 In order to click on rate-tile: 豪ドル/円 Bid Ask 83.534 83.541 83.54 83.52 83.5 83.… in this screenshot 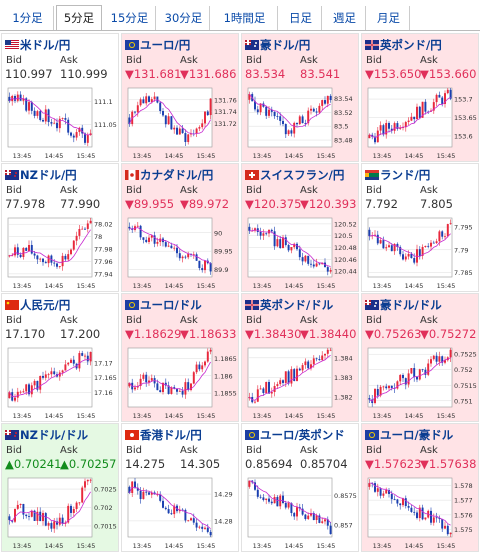, I will do `click(300, 97)`.